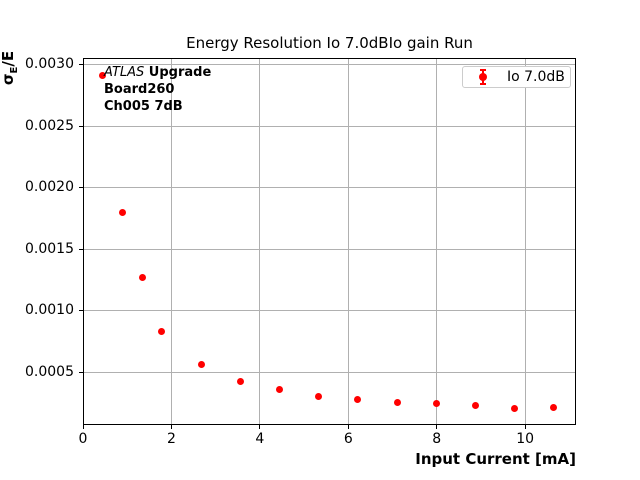 Image resolution: width=640 pixels, height=480 pixels. Describe the element at coordinates (49, 64) in the screenshot. I see `y-tick-label: 0.0030` at that location.